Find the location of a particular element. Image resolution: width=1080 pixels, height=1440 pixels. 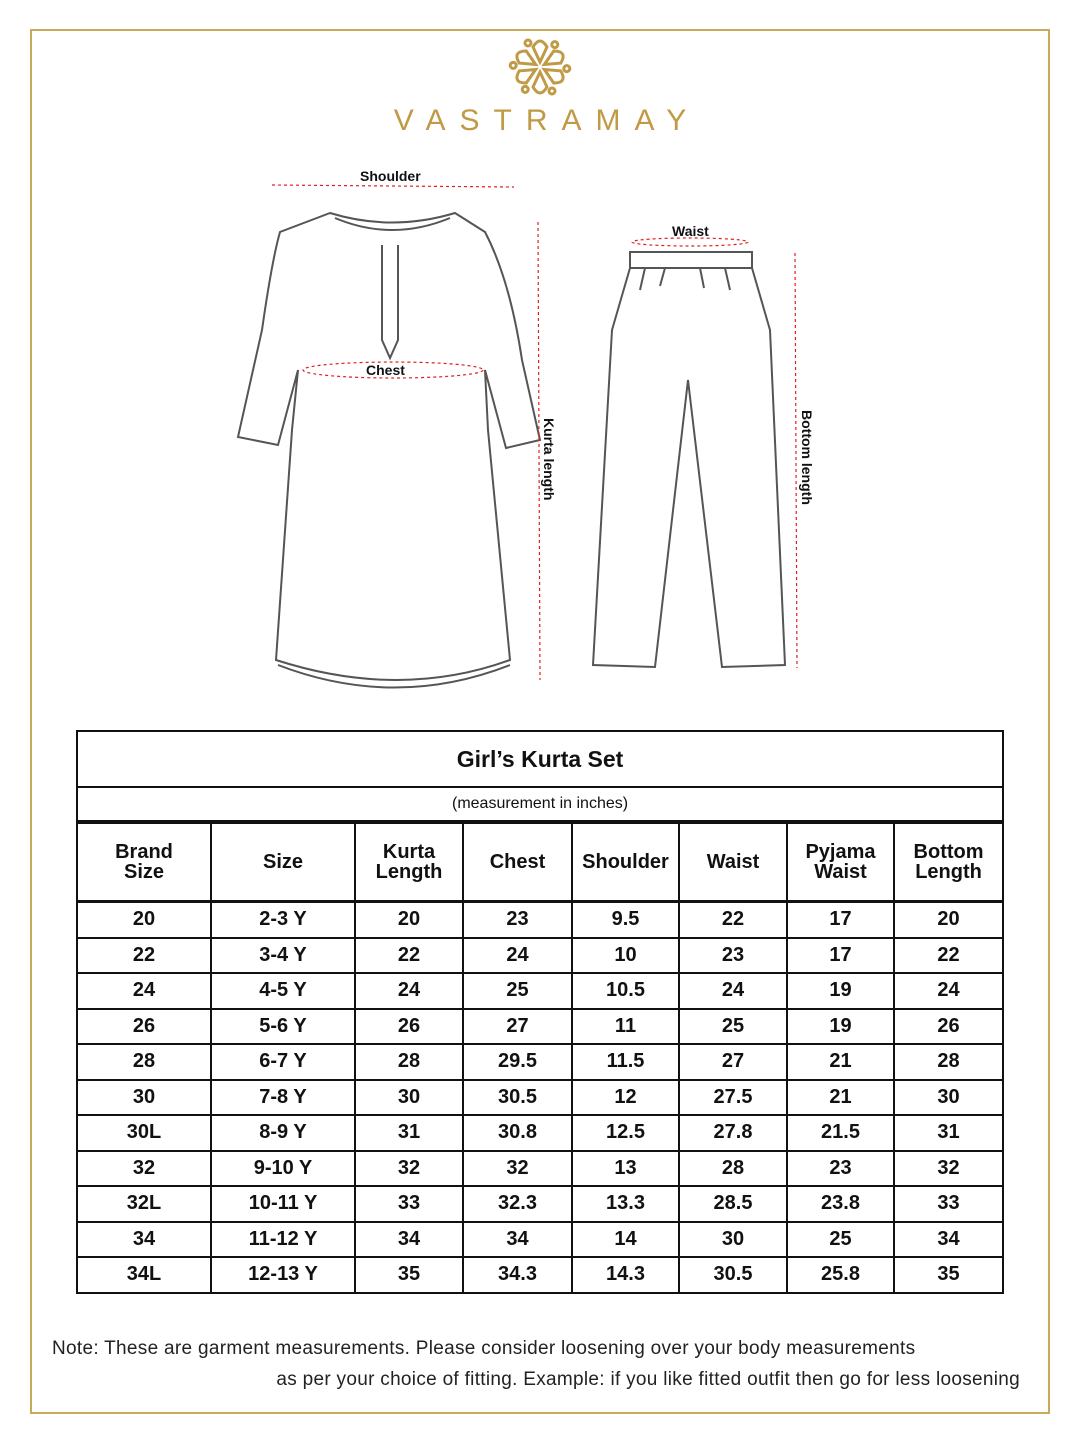

column-header: Shoulder is located at coordinates (625, 861).